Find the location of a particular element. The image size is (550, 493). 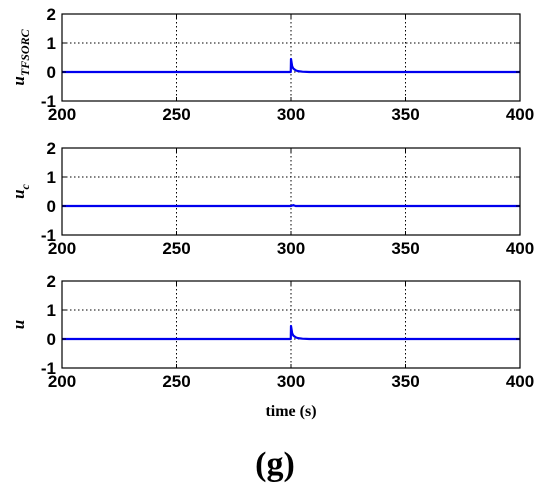

y-axis-label: u is located at coordinates (18, 324).